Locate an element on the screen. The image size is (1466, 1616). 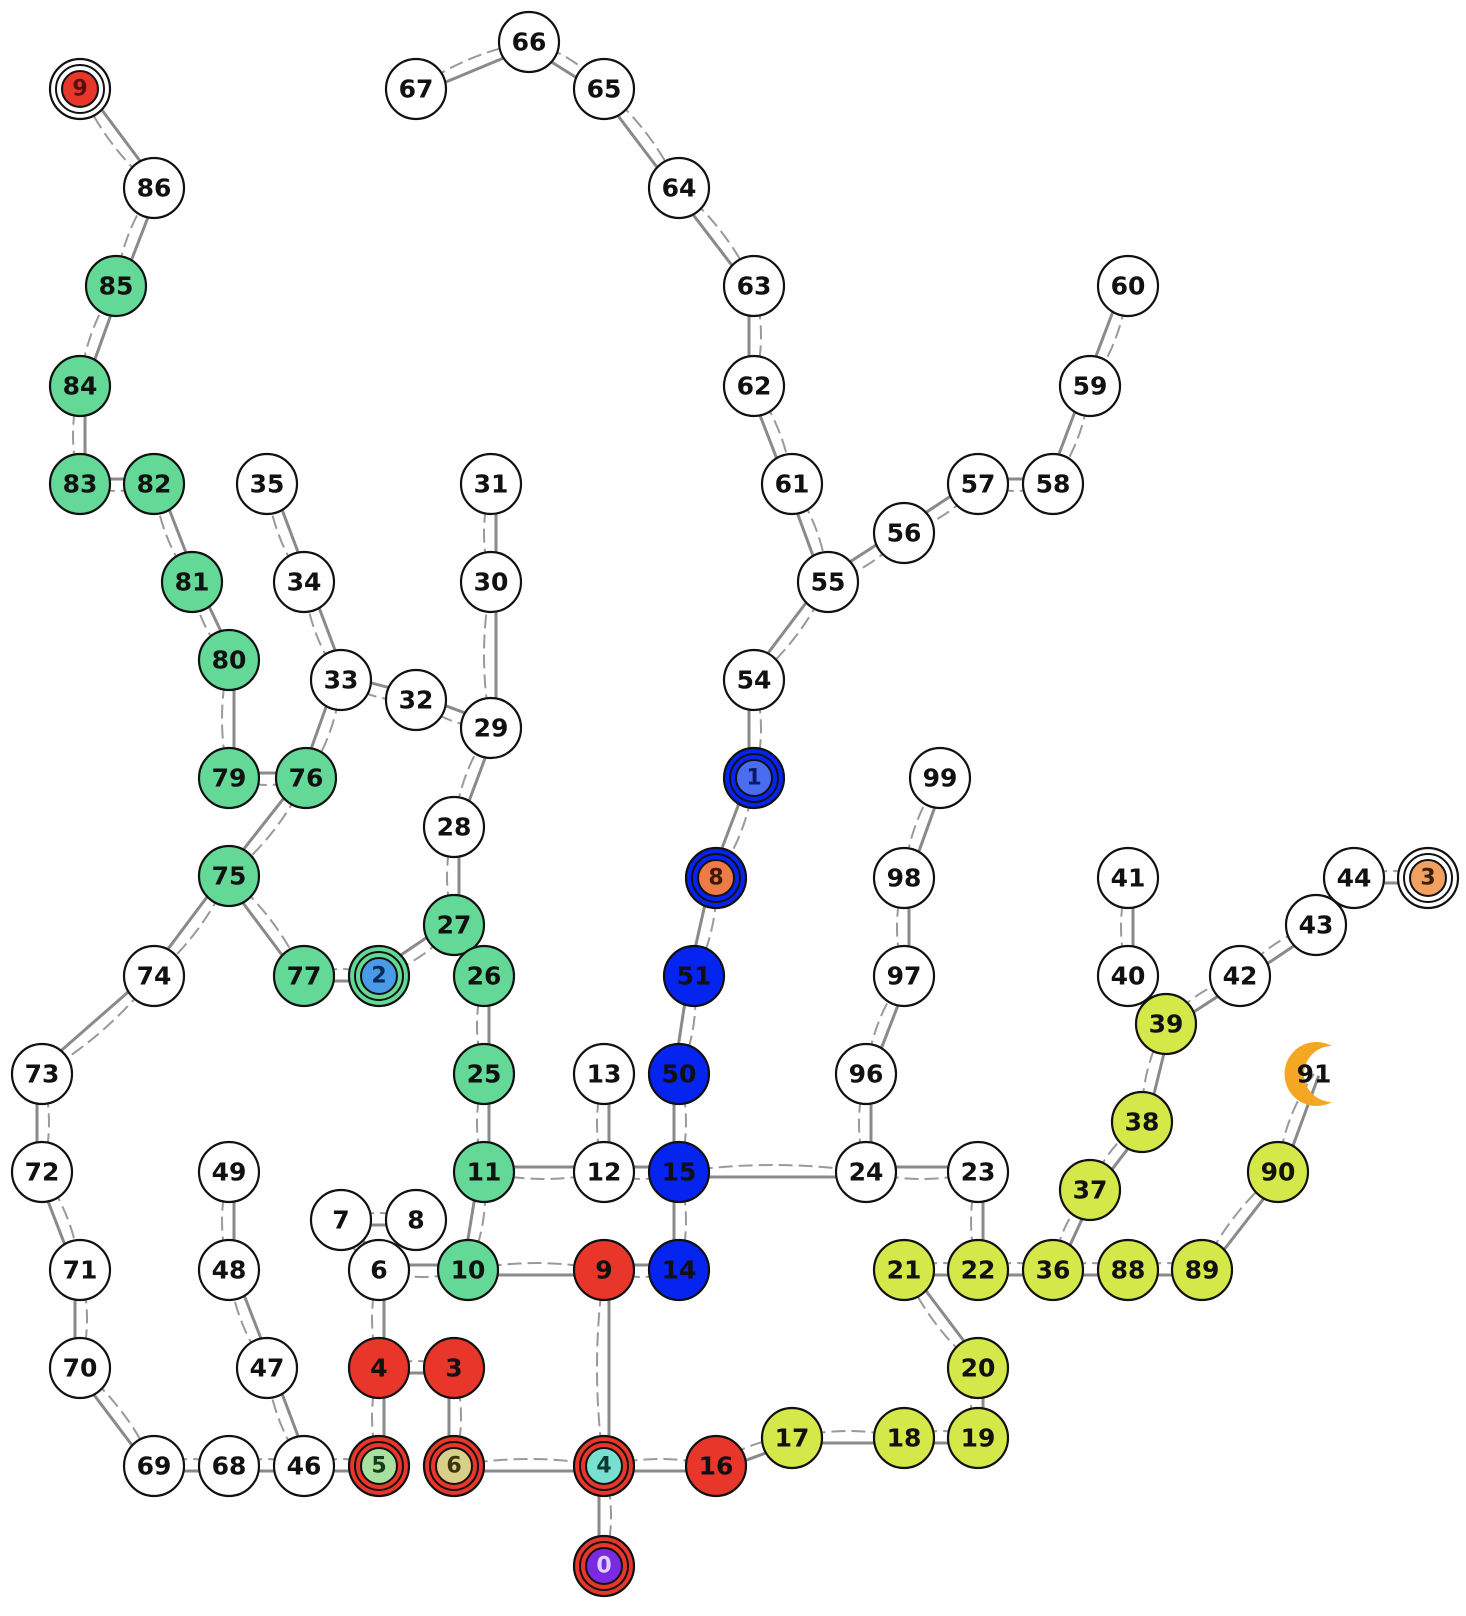
node-label: 84 is located at coordinates (80, 386).